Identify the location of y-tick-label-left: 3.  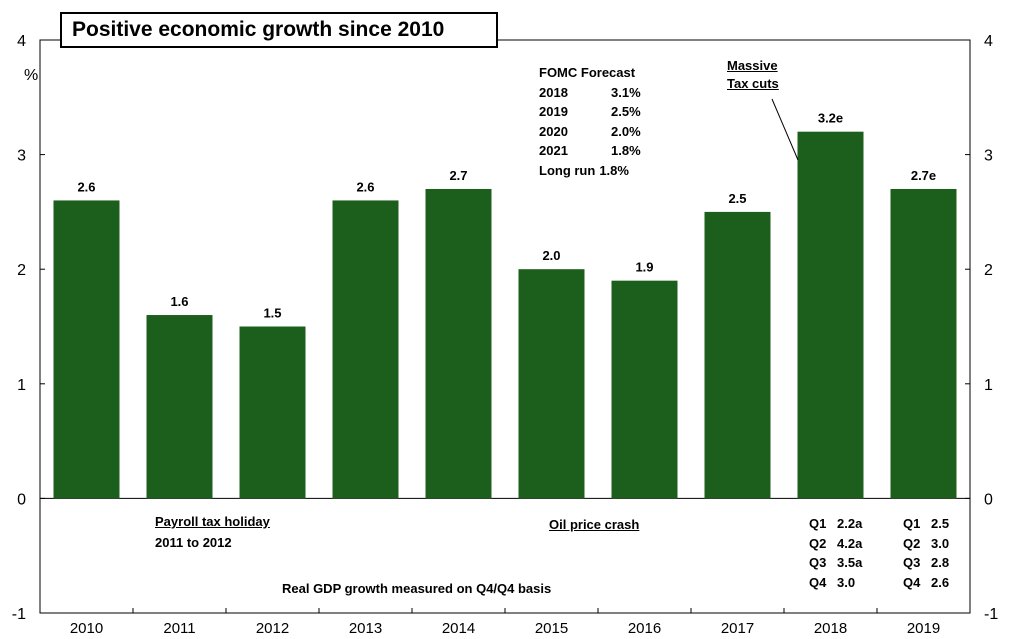
(21, 156).